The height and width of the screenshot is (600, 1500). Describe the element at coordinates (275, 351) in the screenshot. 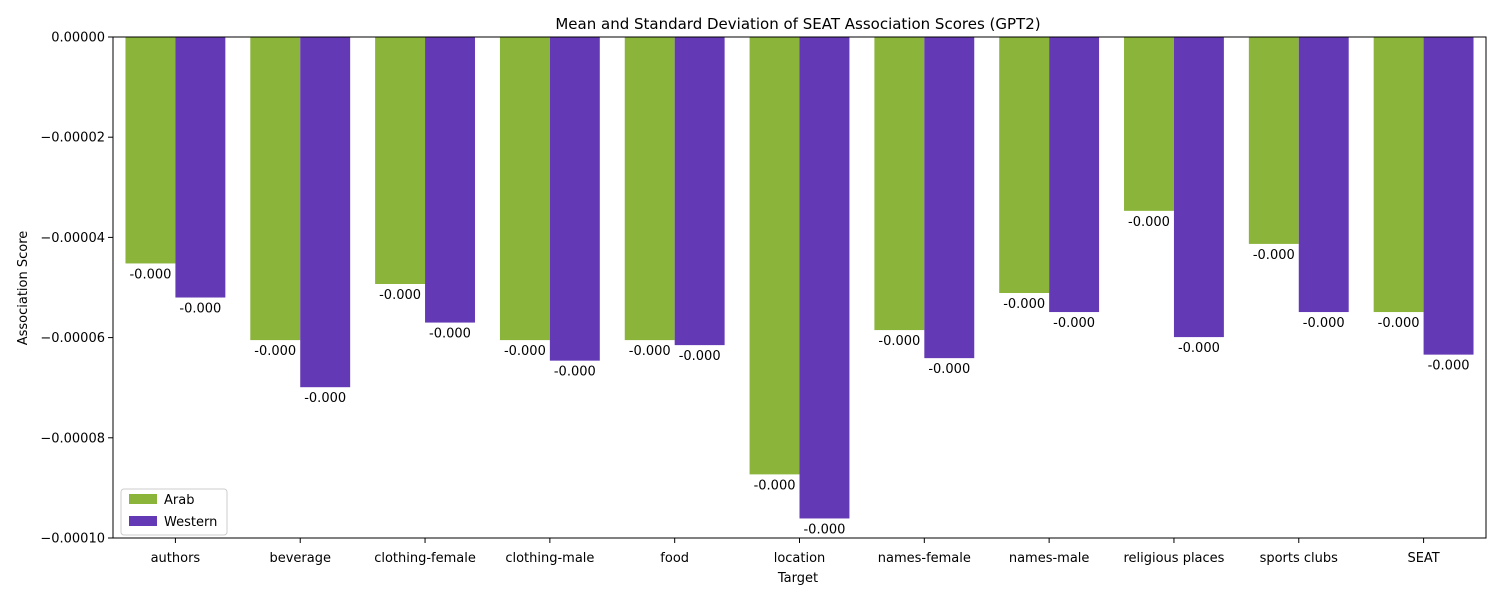

I see `bar-label-arab-1: -0.000` at that location.